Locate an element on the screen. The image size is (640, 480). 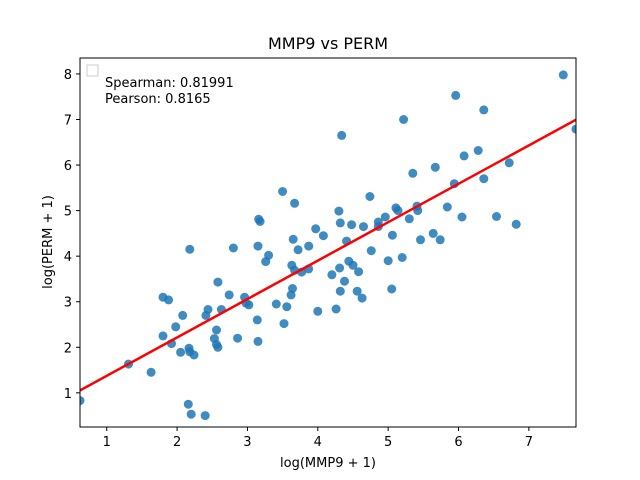
legend: Spearman: 0.81991 Pearson: 0.8165 is located at coordinates (160, 85).